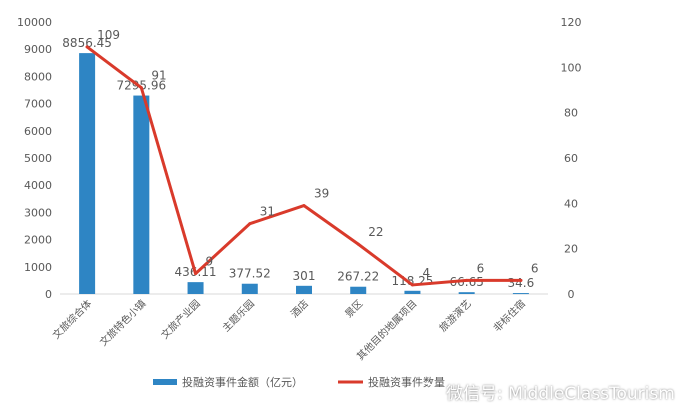 This screenshot has height=412, width=685. I want to click on left-tick-label: 7000, so click(38, 104).